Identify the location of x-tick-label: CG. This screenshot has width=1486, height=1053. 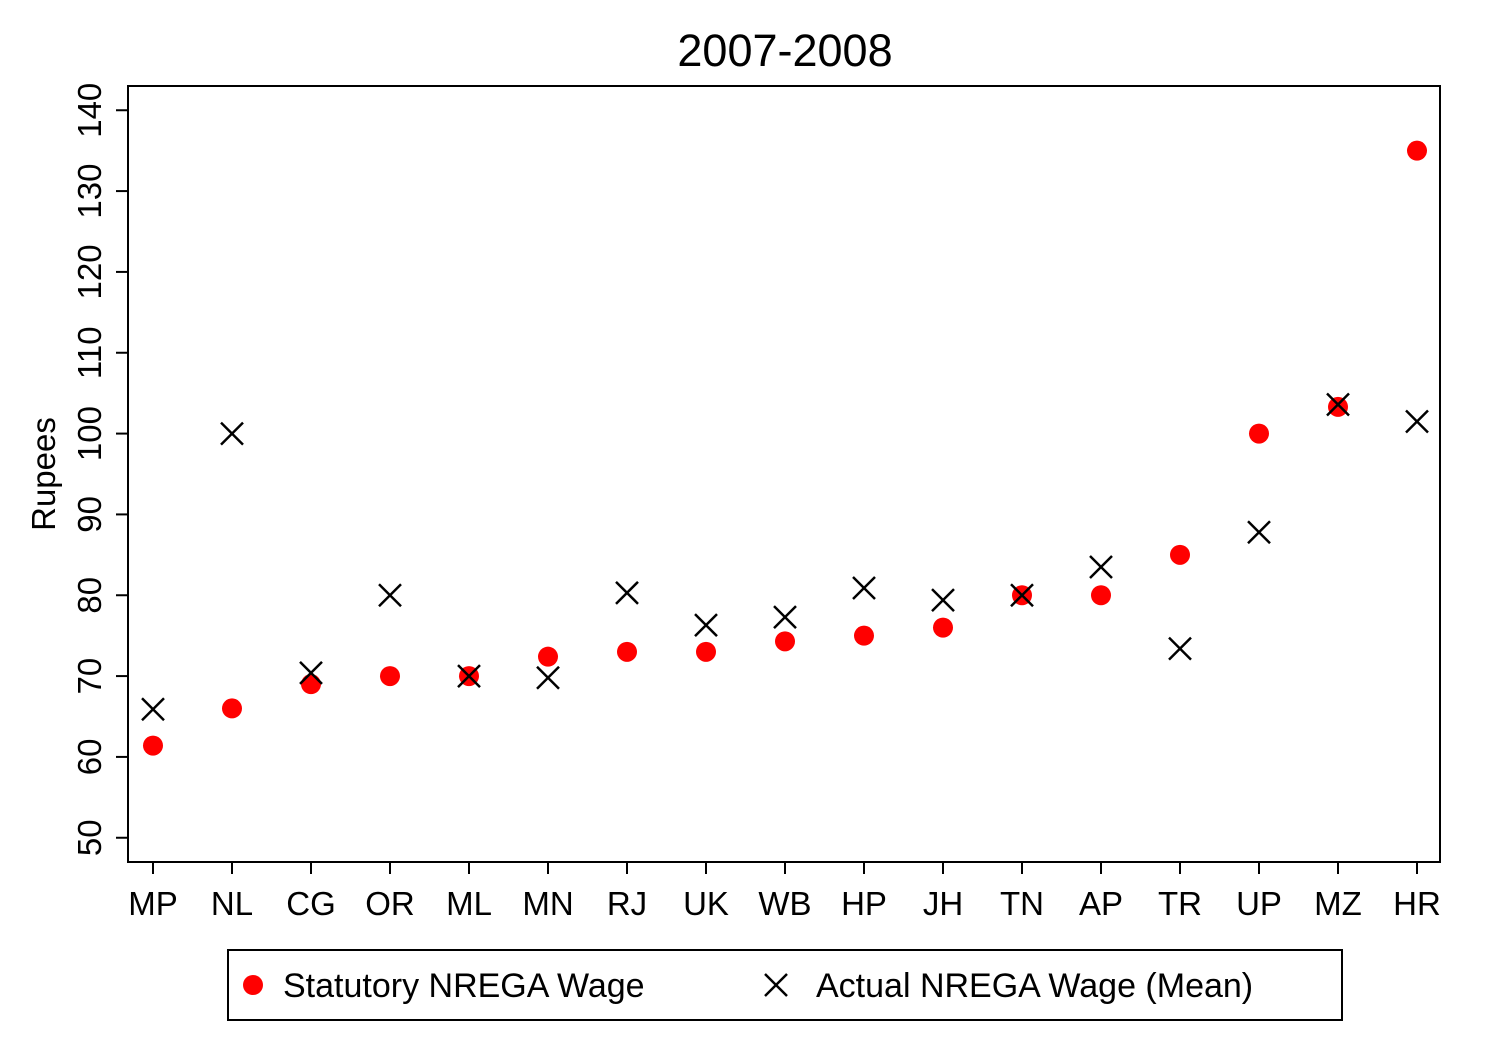
(311, 903).